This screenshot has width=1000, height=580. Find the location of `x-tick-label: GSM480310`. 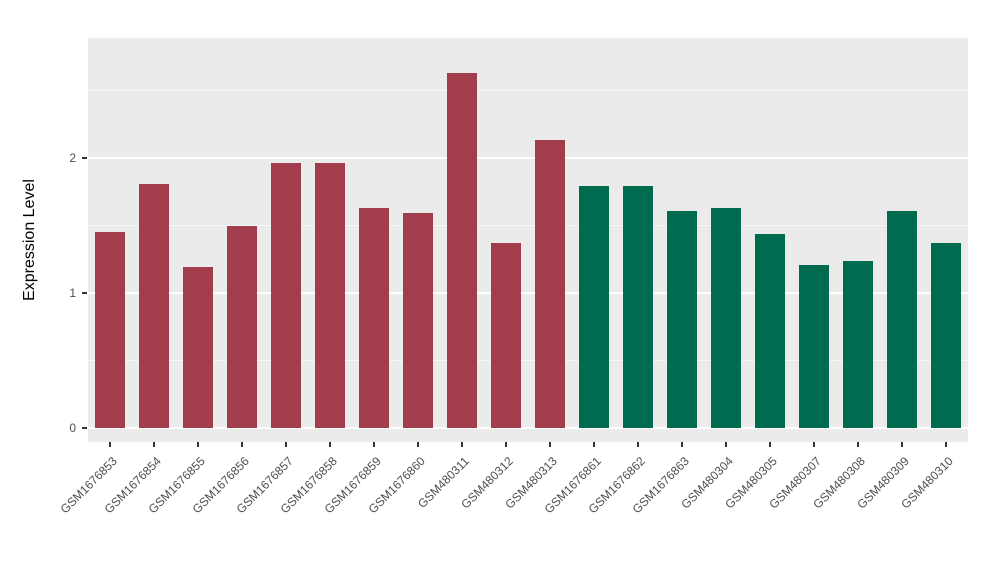

x-tick-label: GSM480310 is located at coordinates (927, 483).